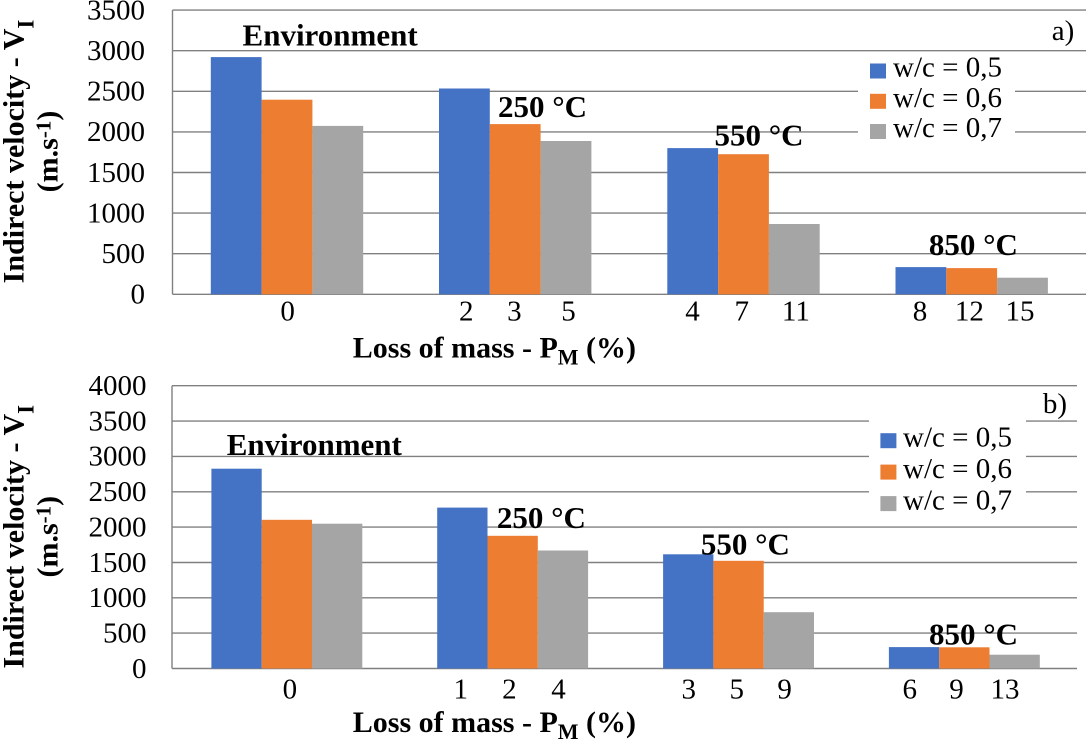 The image size is (1086, 746). I want to click on svg-text: 12, so click(969, 311).